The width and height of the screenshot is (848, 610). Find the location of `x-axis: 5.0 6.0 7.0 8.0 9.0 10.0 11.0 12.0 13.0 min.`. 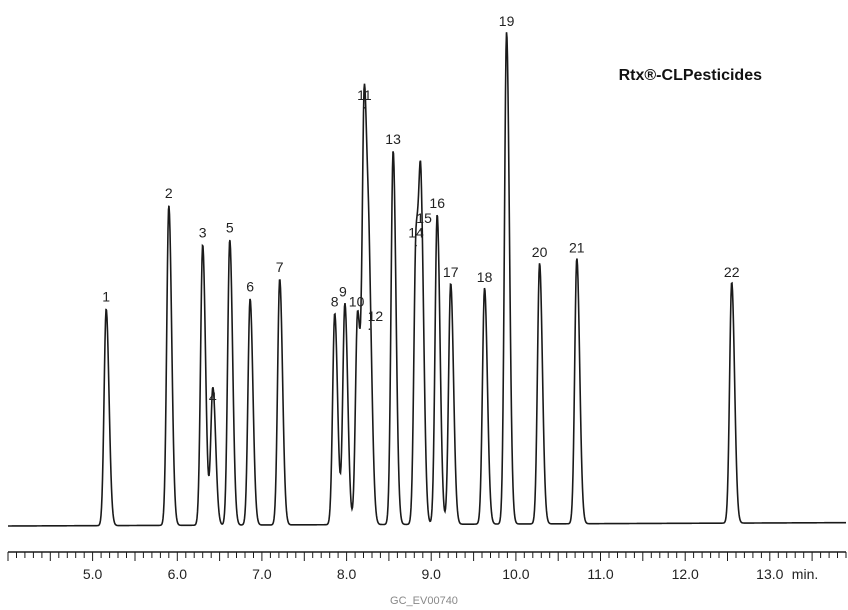

x-axis: 5.0 6.0 7.0 8.0 9.0 10.0 11.0 12.0 13.0 min. is located at coordinates (427, 566).